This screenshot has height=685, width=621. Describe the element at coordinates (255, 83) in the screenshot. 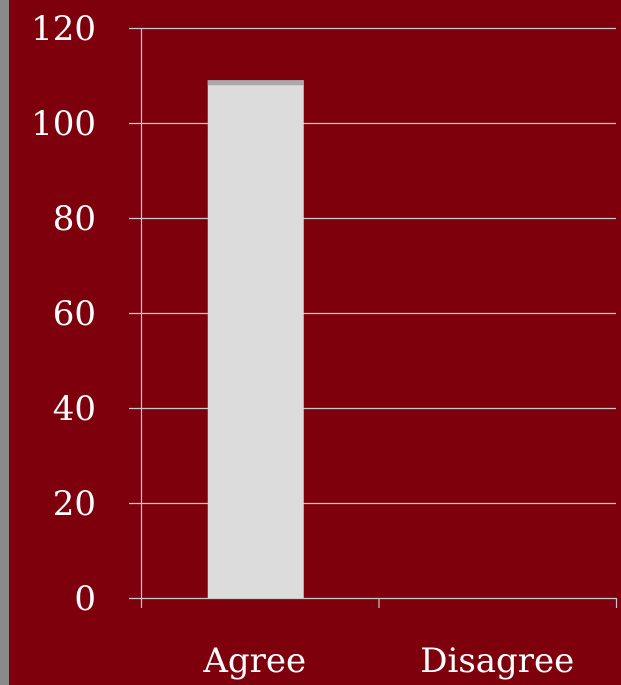

I see `bar-top-edge-agree` at that location.